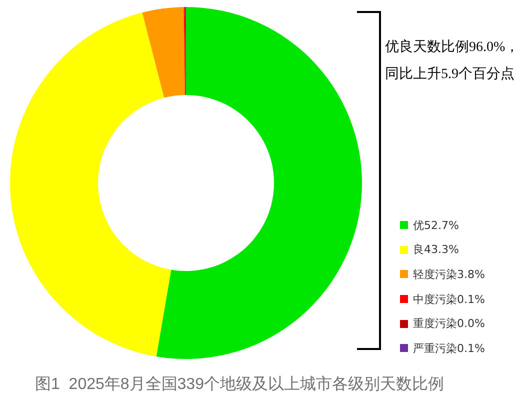 Image resolution: width=525 pixels, height=403 pixels. What do you see at coordinates (436, 225) in the screenshot?
I see `legend-label: 优52.7%` at bounding box center [436, 225].